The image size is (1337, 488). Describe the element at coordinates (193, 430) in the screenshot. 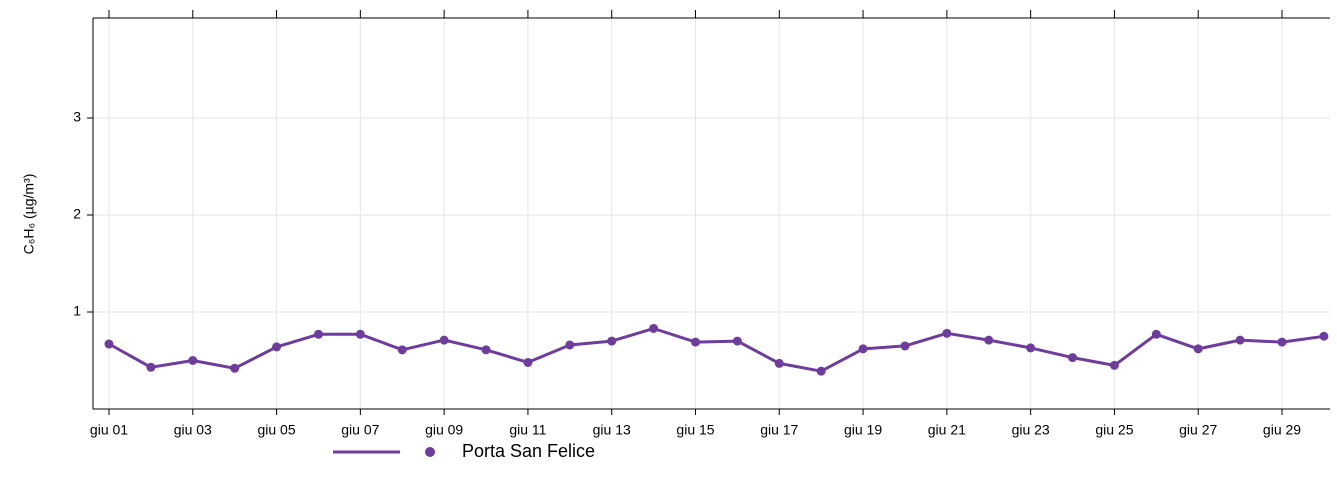

I see `x-tick-label: giu 03` at that location.